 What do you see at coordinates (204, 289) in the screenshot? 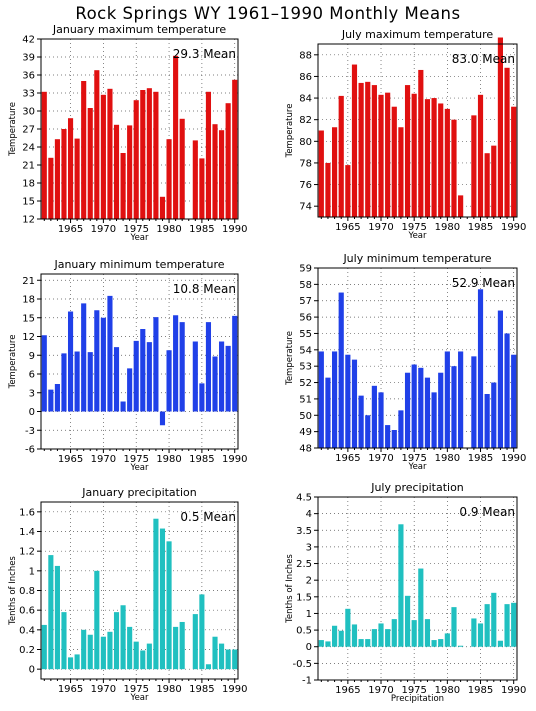
I see `mean-label: 10.8 Mean` at bounding box center [204, 289].